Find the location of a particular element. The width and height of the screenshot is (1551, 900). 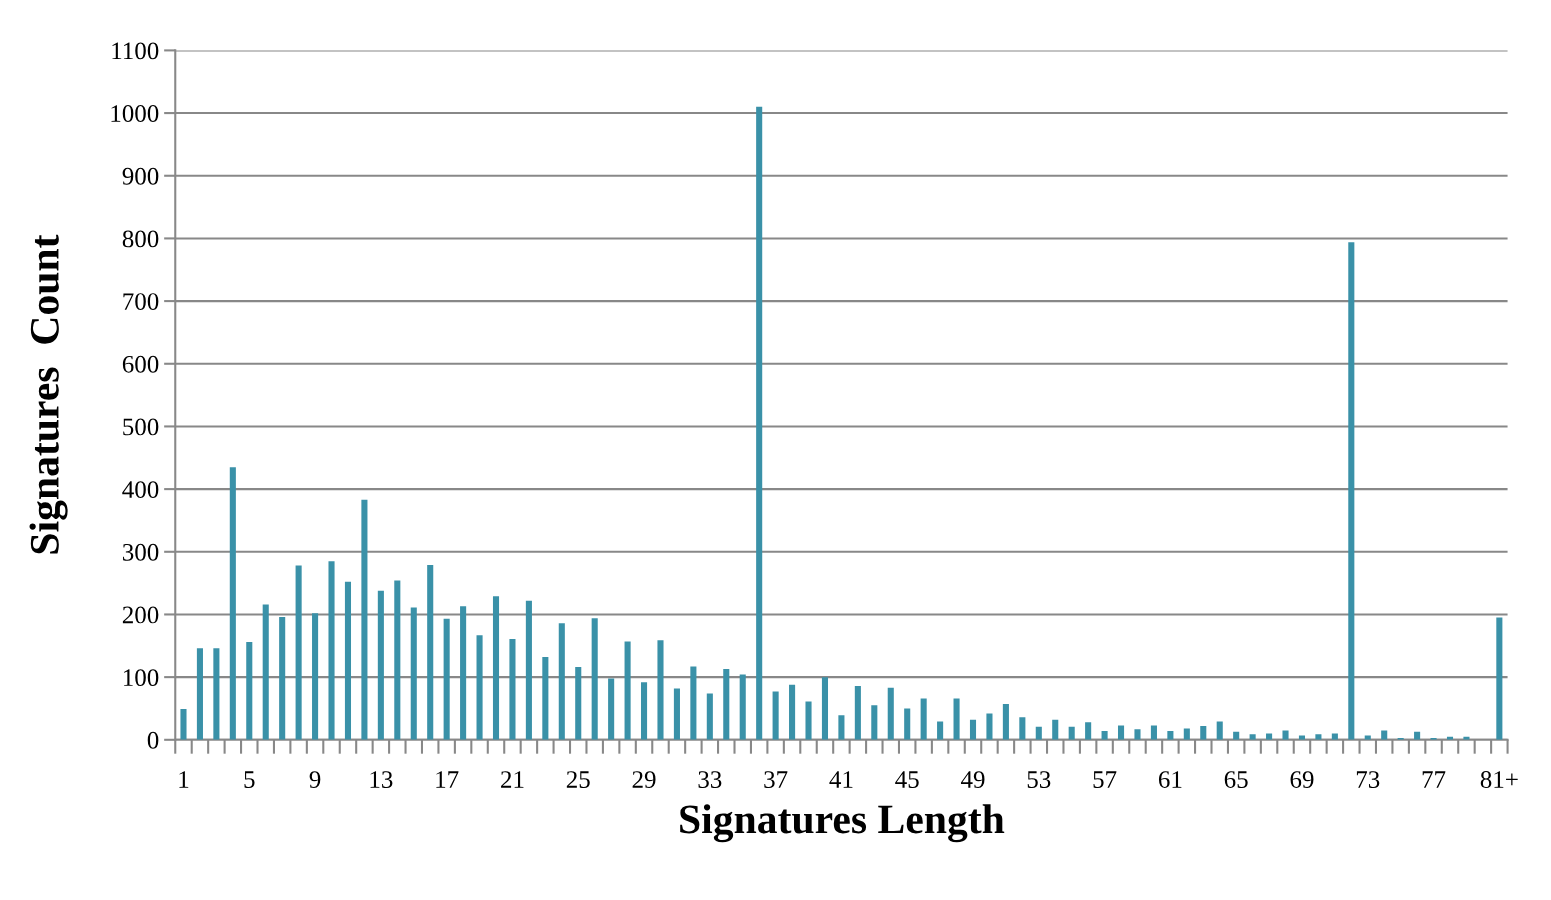

x-tick-label: 69 is located at coordinates (1302, 779).